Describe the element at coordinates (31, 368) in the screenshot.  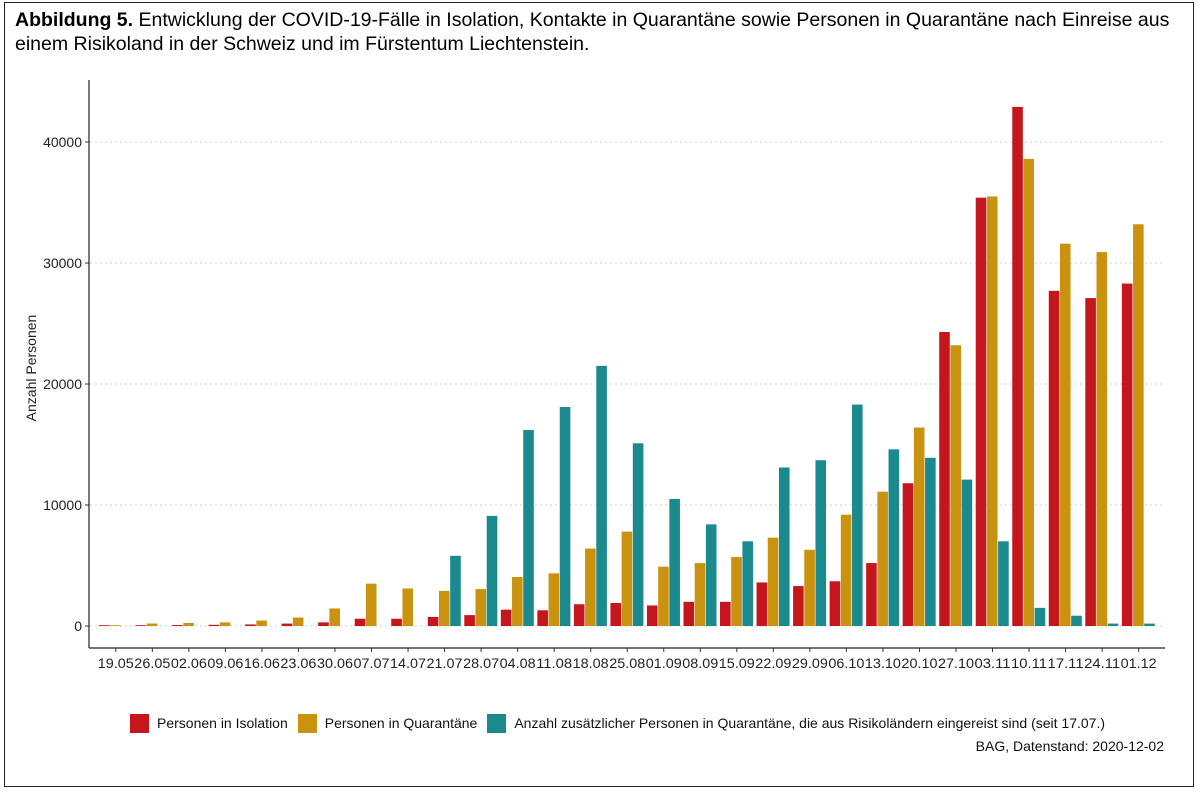
I see `y-axis-label: Anzahl Personen` at that location.